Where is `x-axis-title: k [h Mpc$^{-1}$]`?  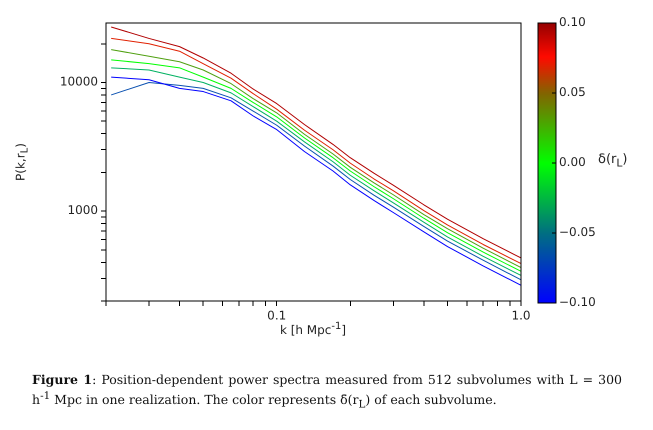
x-axis-title: k [h Mpc$^{-1}$] is located at coordinates (313, 329).